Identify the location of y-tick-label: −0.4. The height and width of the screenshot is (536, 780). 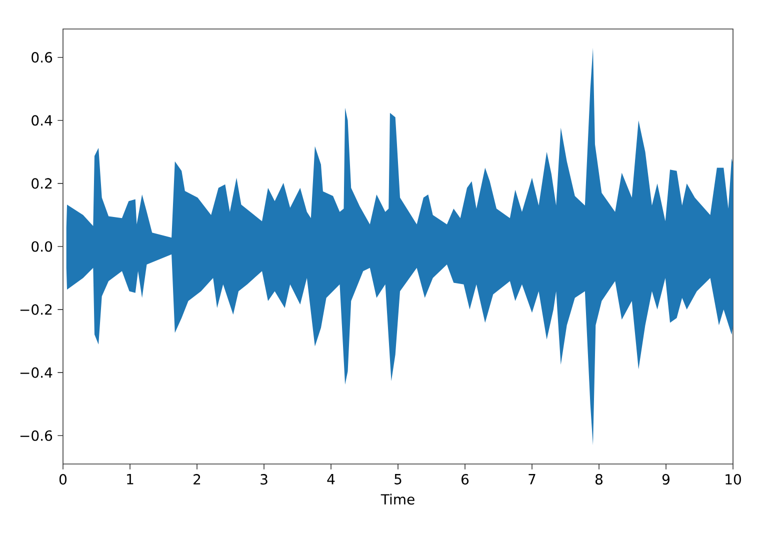
(36, 372).